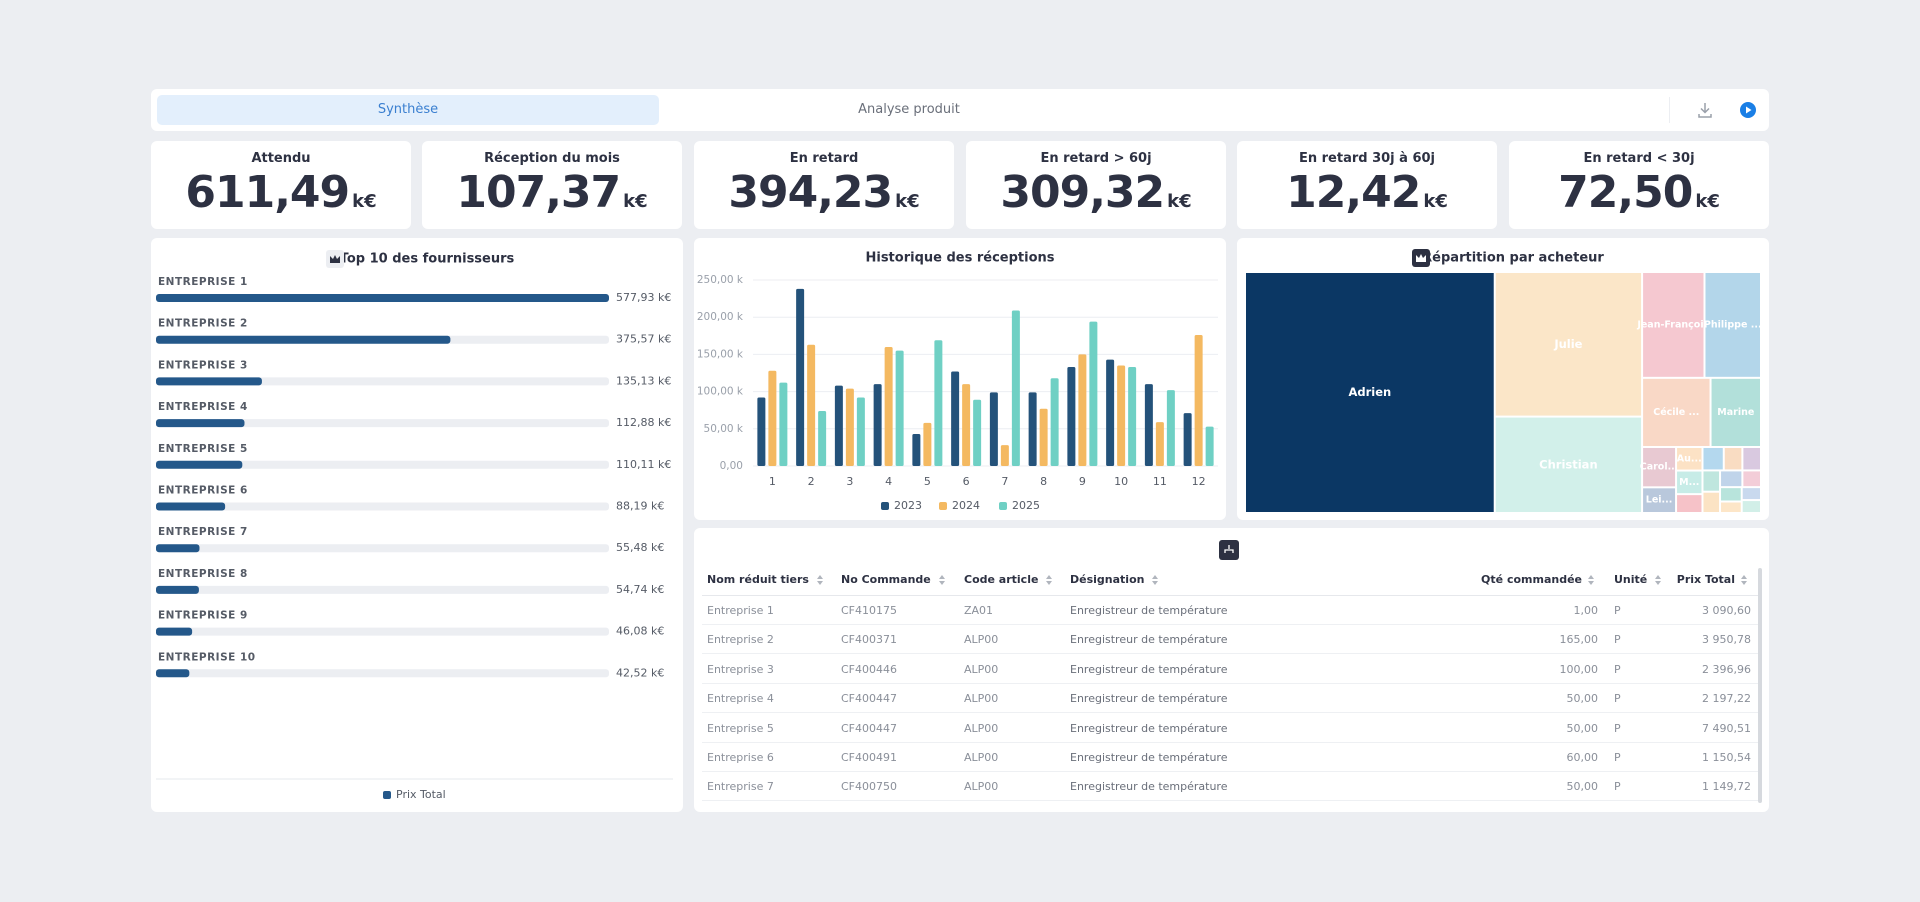 This screenshot has width=1920, height=902. Describe the element at coordinates (1583, 758) in the screenshot. I see `table-cell: 60,00` at that location.